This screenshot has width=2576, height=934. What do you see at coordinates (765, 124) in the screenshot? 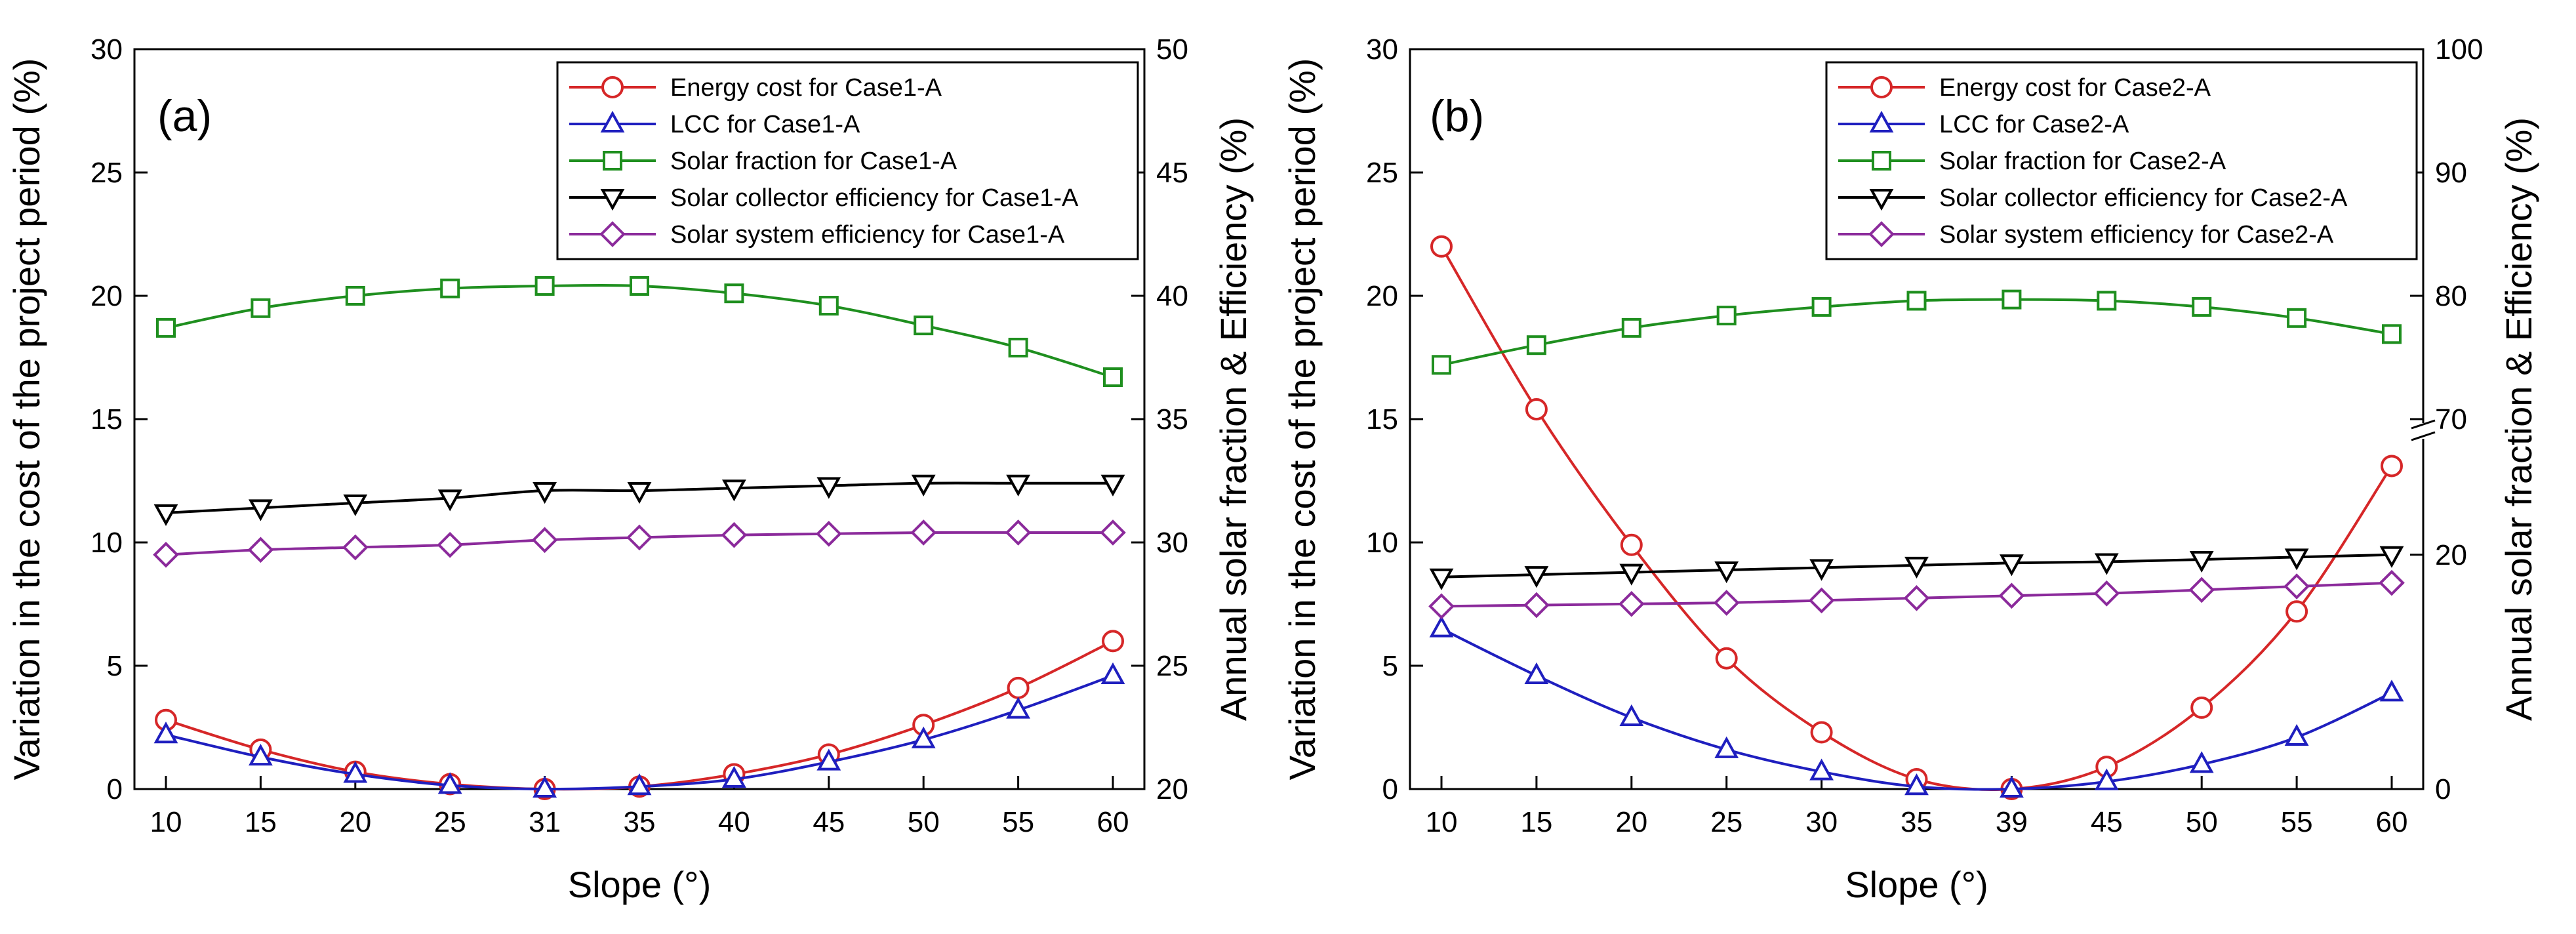
I see `legend-entry: LCC for Case1-A` at bounding box center [765, 124].